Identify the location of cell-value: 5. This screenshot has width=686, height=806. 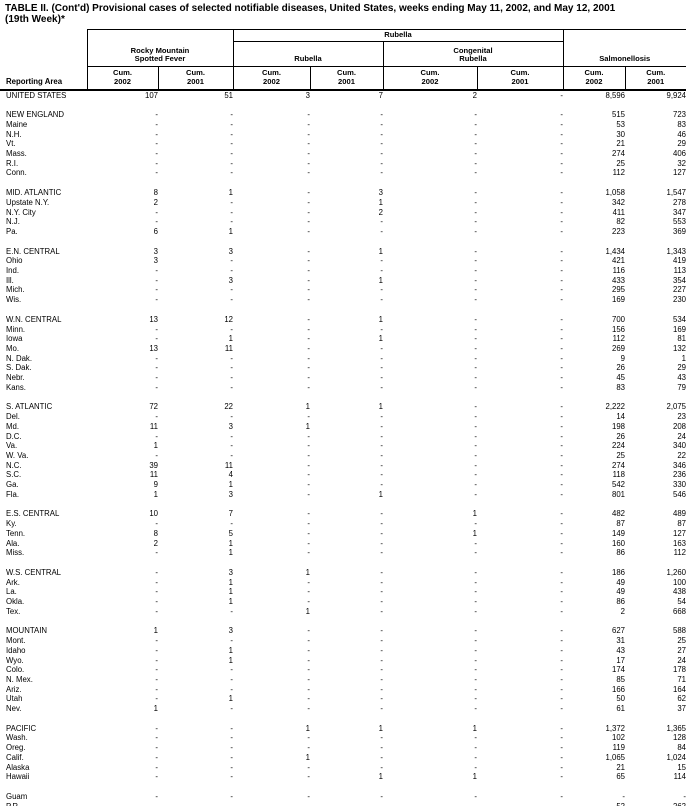
(230, 533).